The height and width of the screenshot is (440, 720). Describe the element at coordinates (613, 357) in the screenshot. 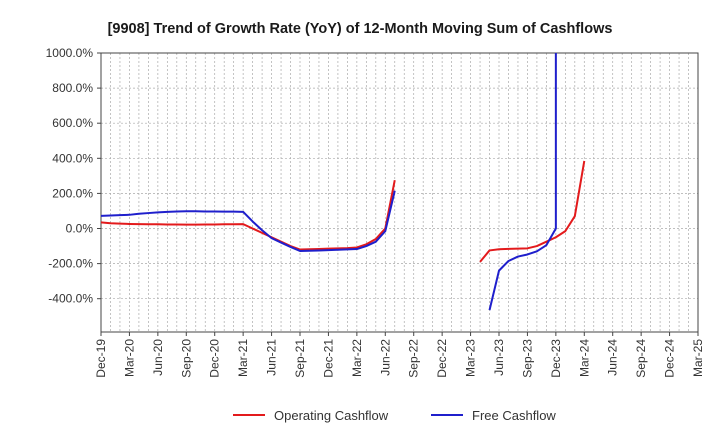

I see `x-tick-label: Jun-24` at that location.